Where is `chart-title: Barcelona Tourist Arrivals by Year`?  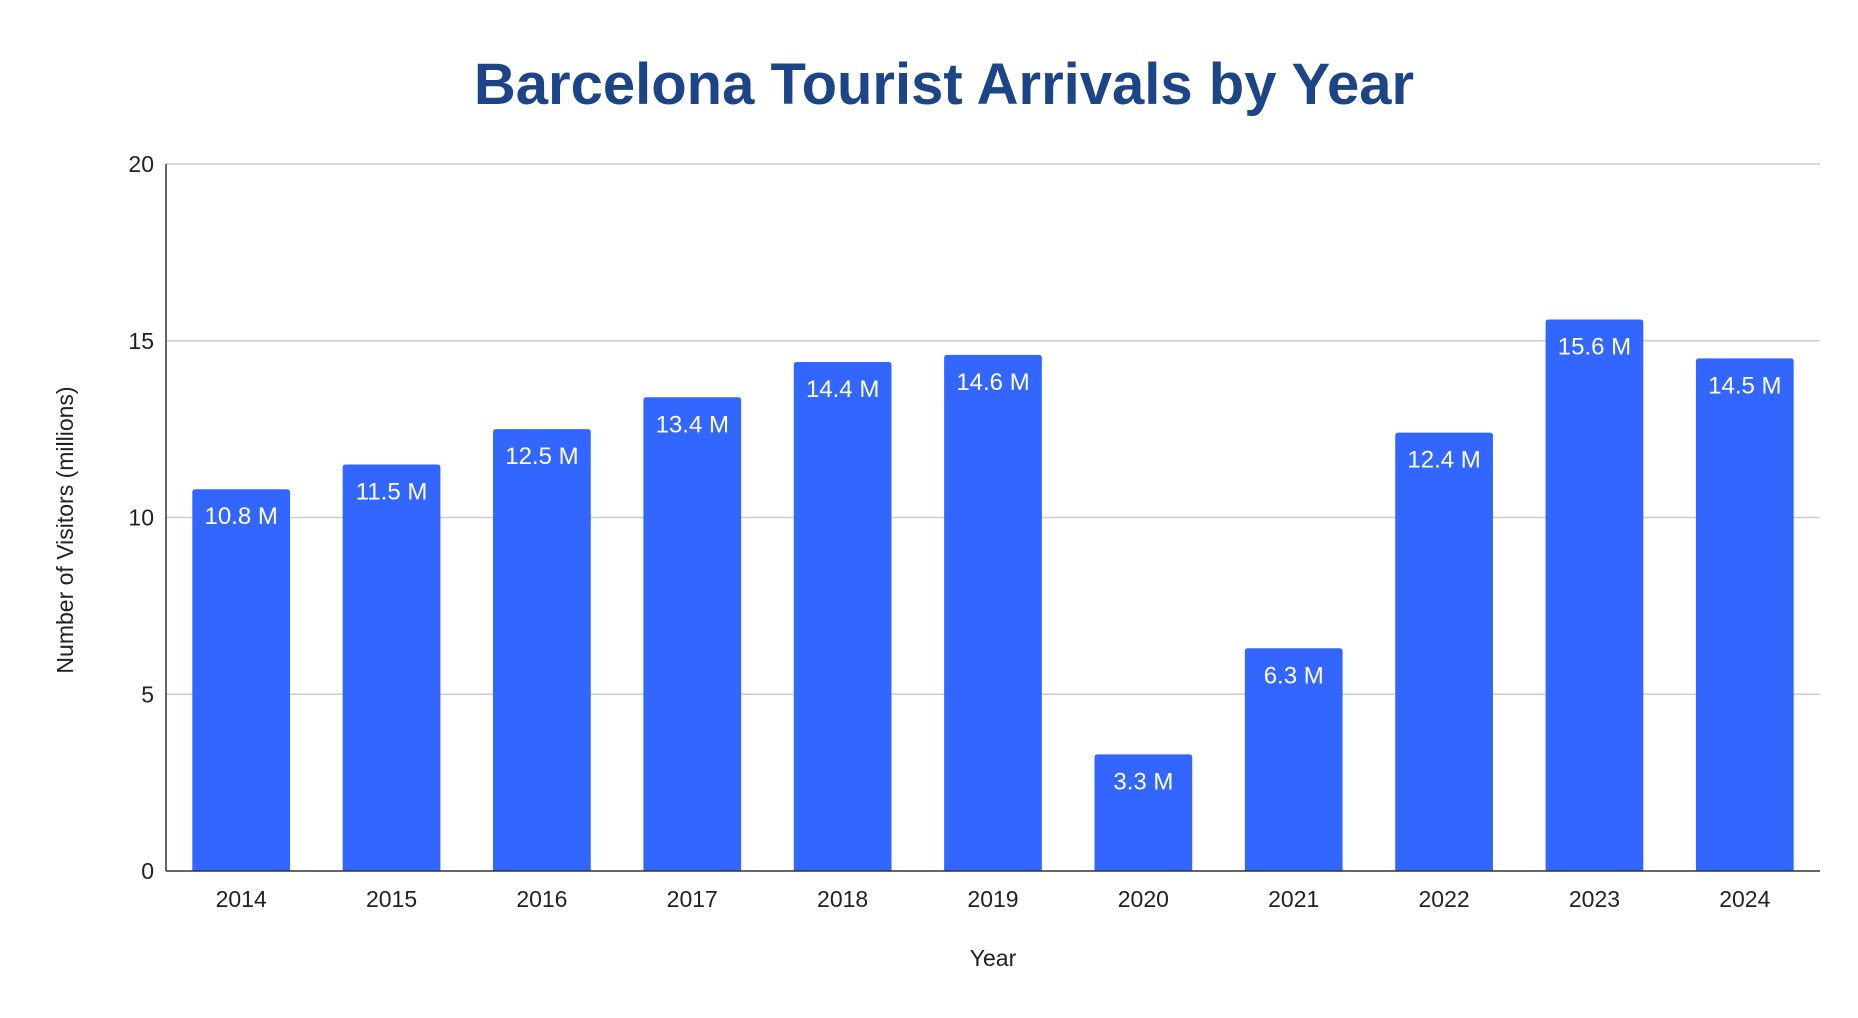 chart-title: Barcelona Tourist Arrivals by Year is located at coordinates (944, 84).